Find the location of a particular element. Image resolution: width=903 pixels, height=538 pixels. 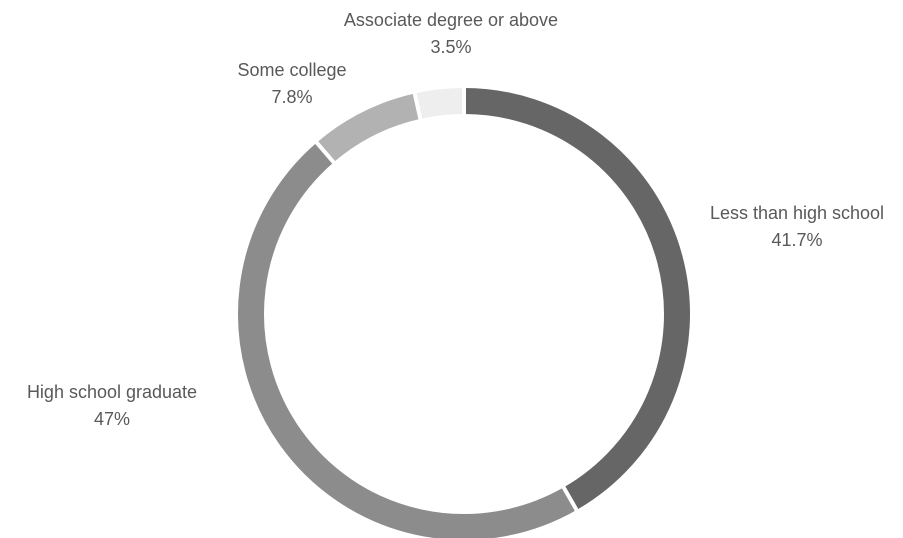

slice-value-high-school-graduate: 47% is located at coordinates (112, 419).